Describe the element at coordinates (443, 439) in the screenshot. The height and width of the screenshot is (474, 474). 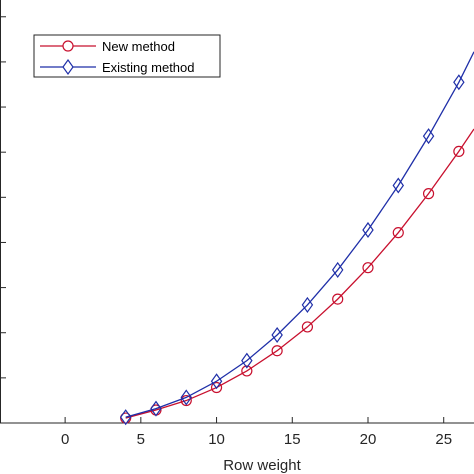
I see `x-tick-label: 25` at that location.